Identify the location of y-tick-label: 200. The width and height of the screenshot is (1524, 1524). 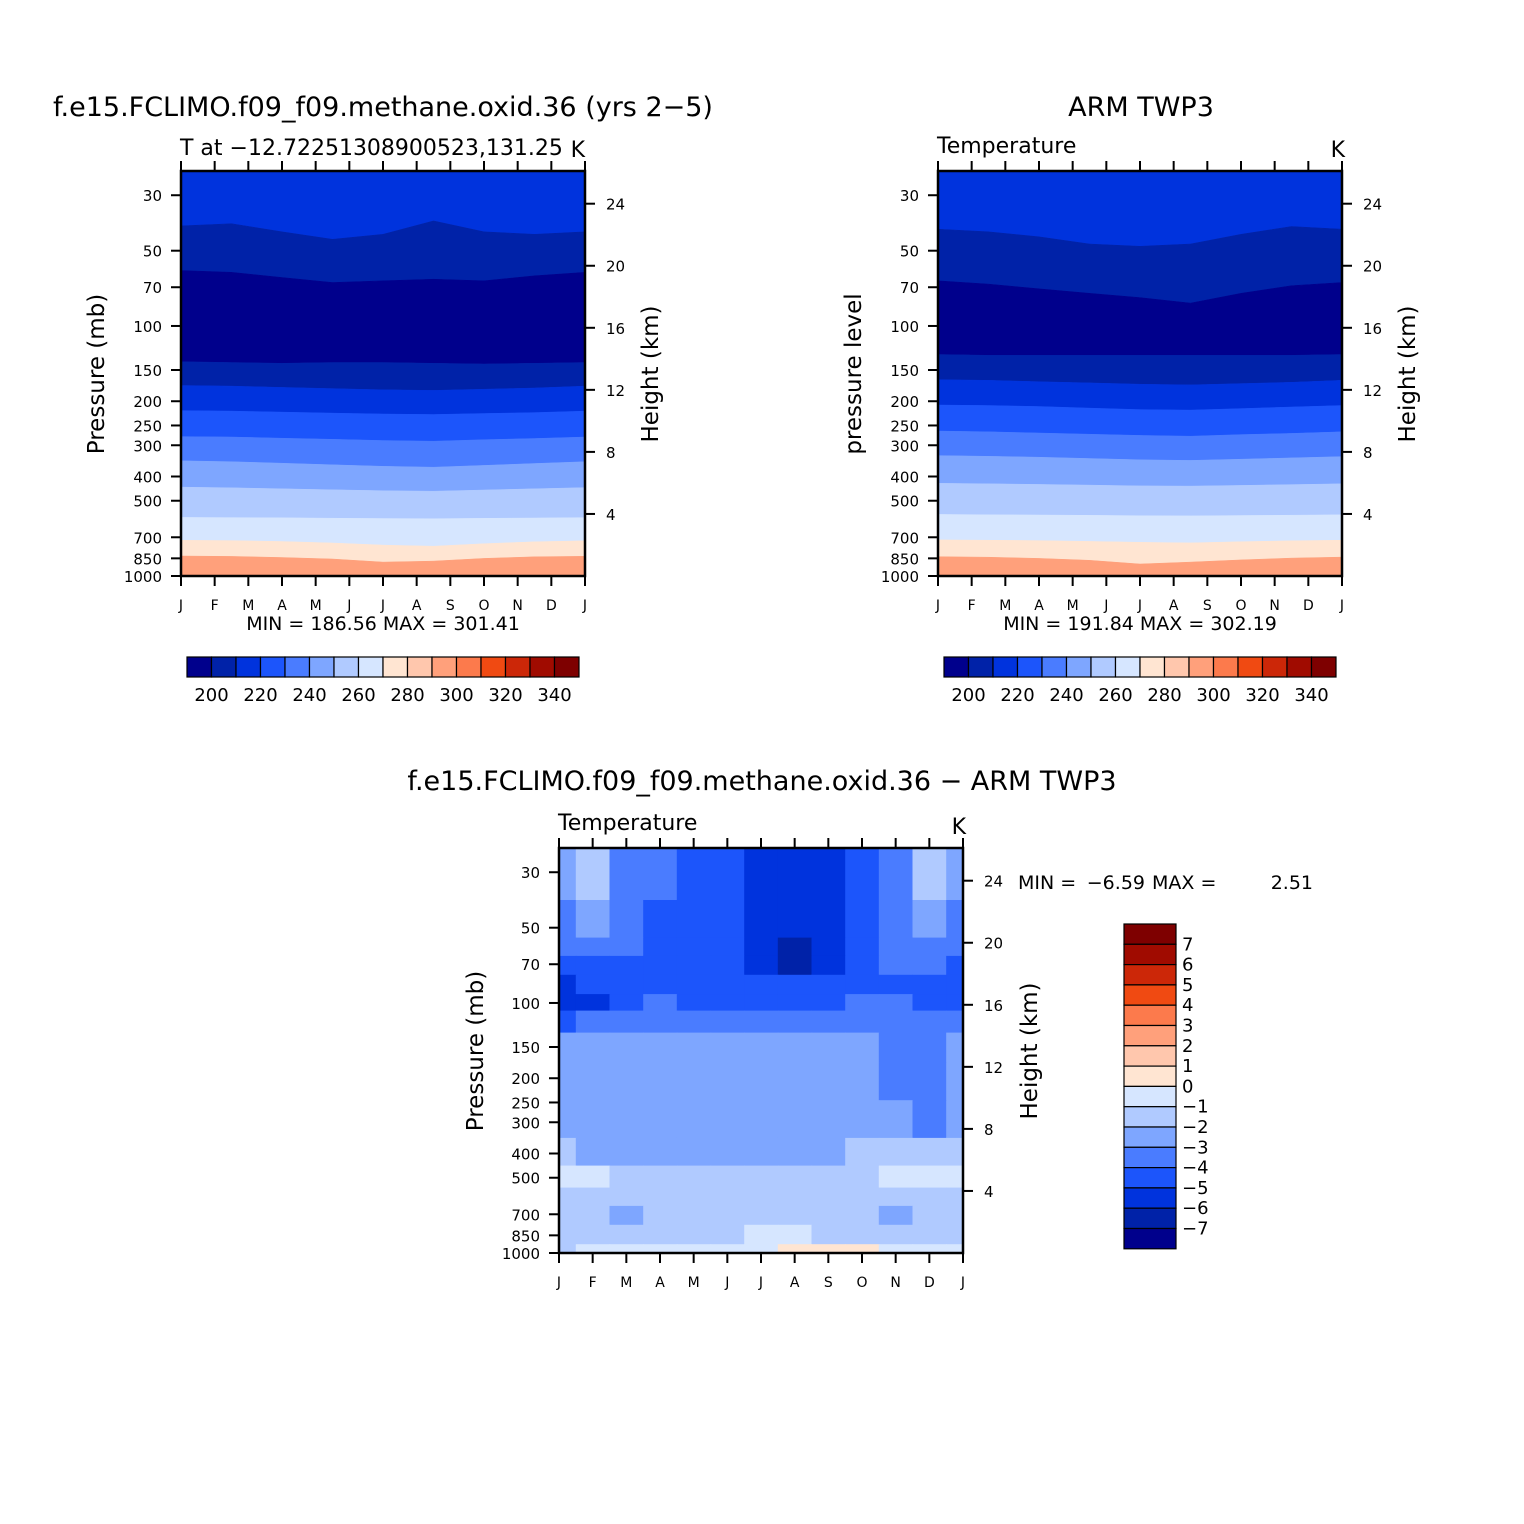
(147, 402).